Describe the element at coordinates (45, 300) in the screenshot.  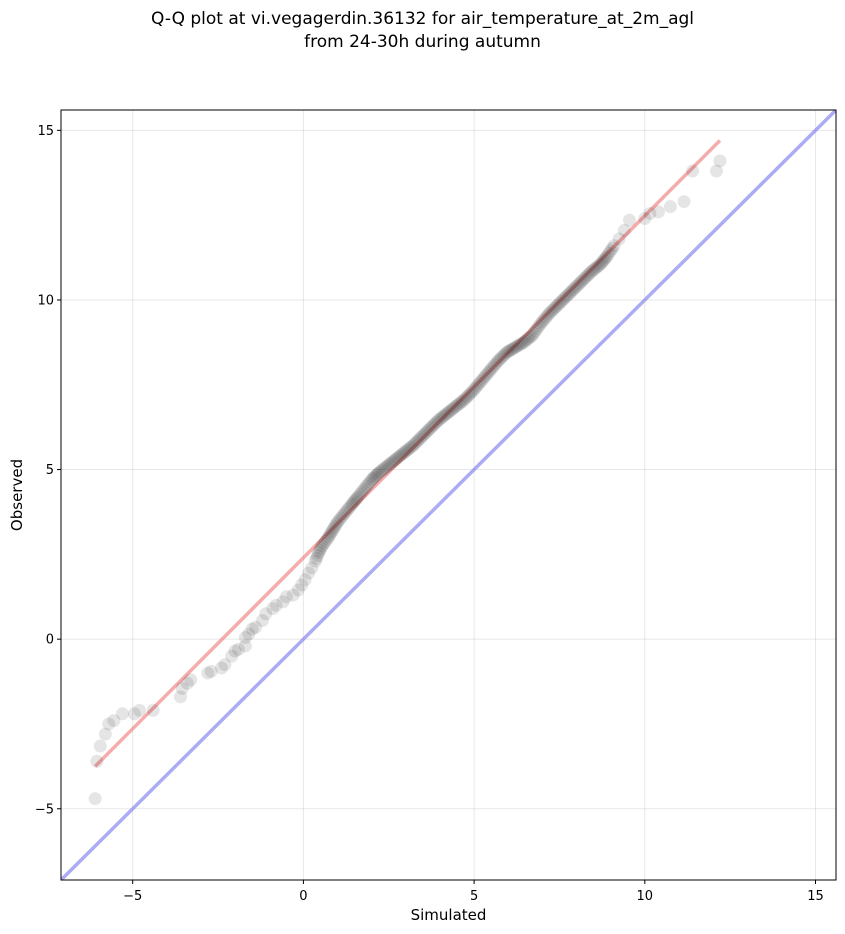
I see `y-tick-label: 10` at that location.